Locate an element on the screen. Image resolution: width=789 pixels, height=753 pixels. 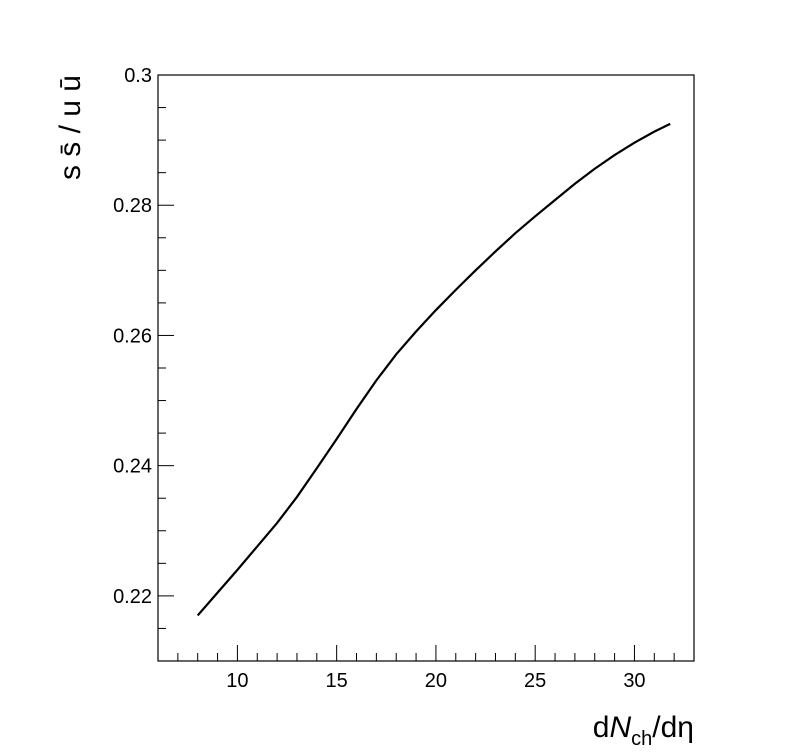
y-tick-label: 0.26 is located at coordinates (132, 336).